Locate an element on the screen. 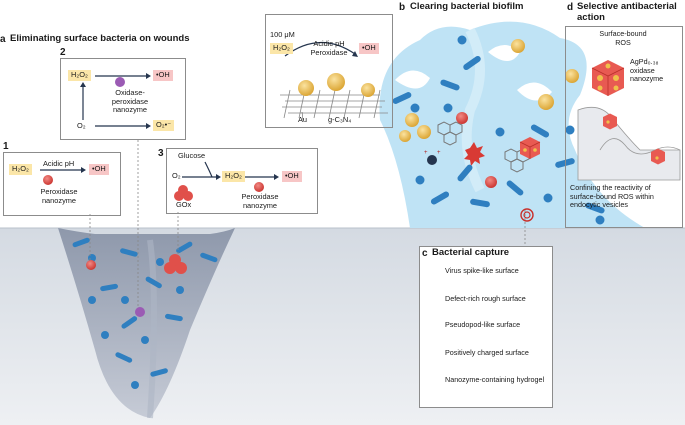 The image size is (685, 425). g-c3n4-lattice is located at coordinates (334, 104).